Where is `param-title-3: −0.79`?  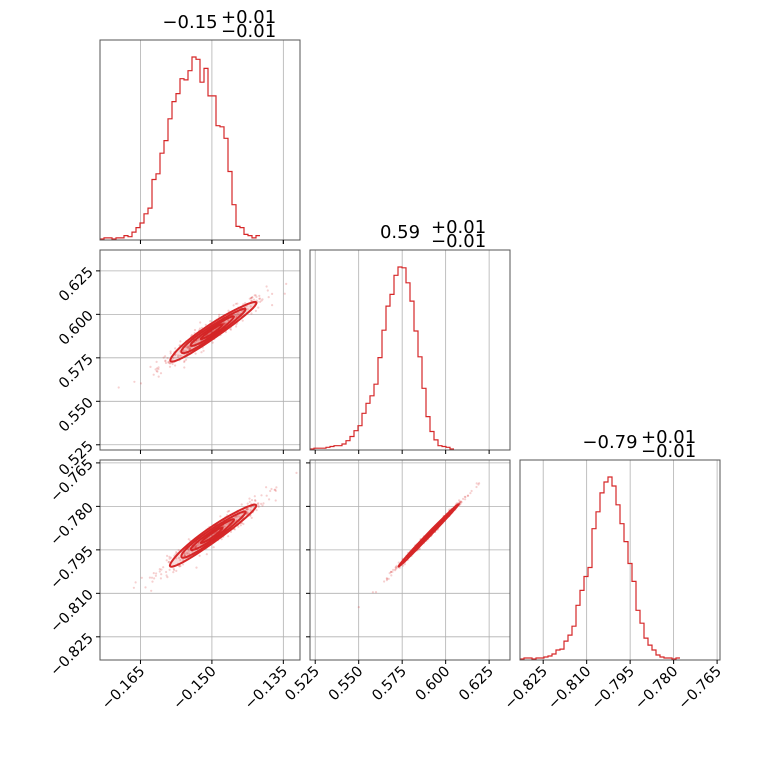 param-title-3: −0.79 is located at coordinates (609, 442).